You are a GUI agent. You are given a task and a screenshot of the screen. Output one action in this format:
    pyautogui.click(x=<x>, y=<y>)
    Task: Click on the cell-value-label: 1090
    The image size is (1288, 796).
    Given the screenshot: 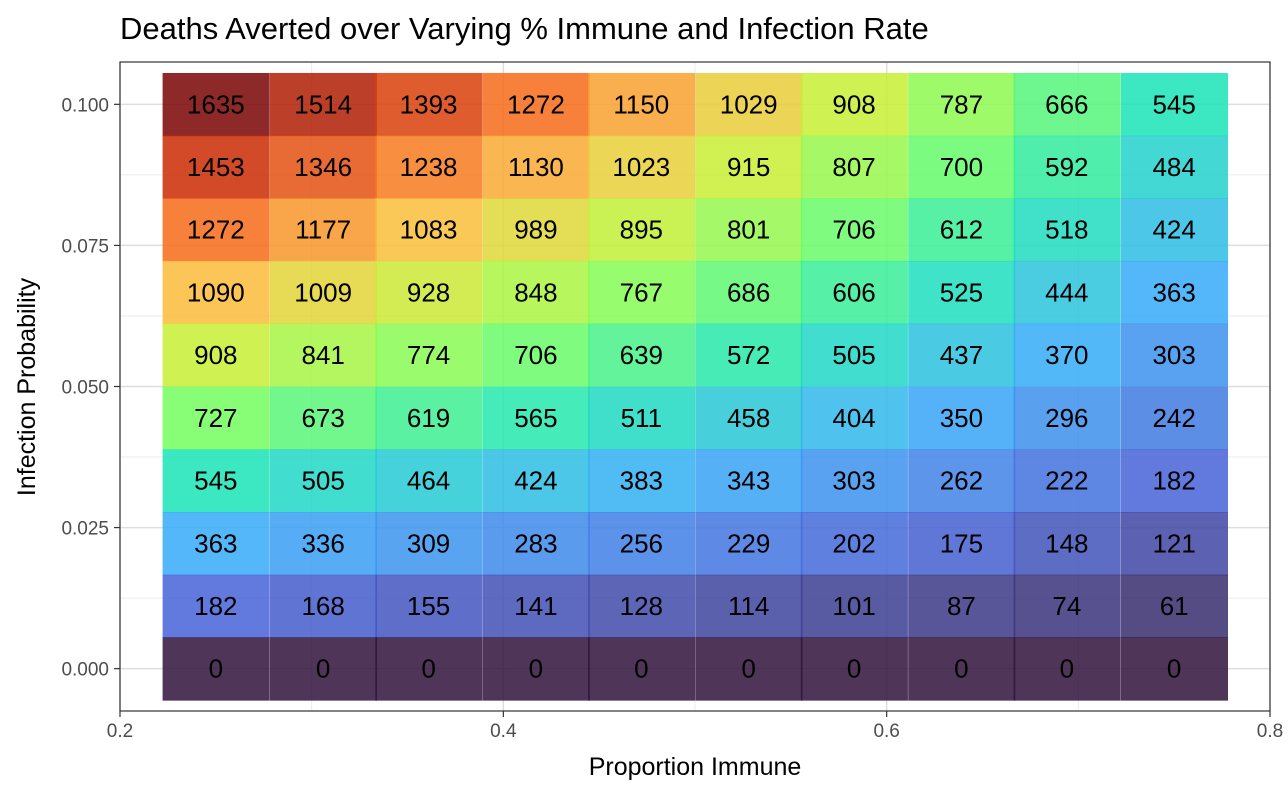 What is the action you would take?
    pyautogui.click(x=216, y=292)
    